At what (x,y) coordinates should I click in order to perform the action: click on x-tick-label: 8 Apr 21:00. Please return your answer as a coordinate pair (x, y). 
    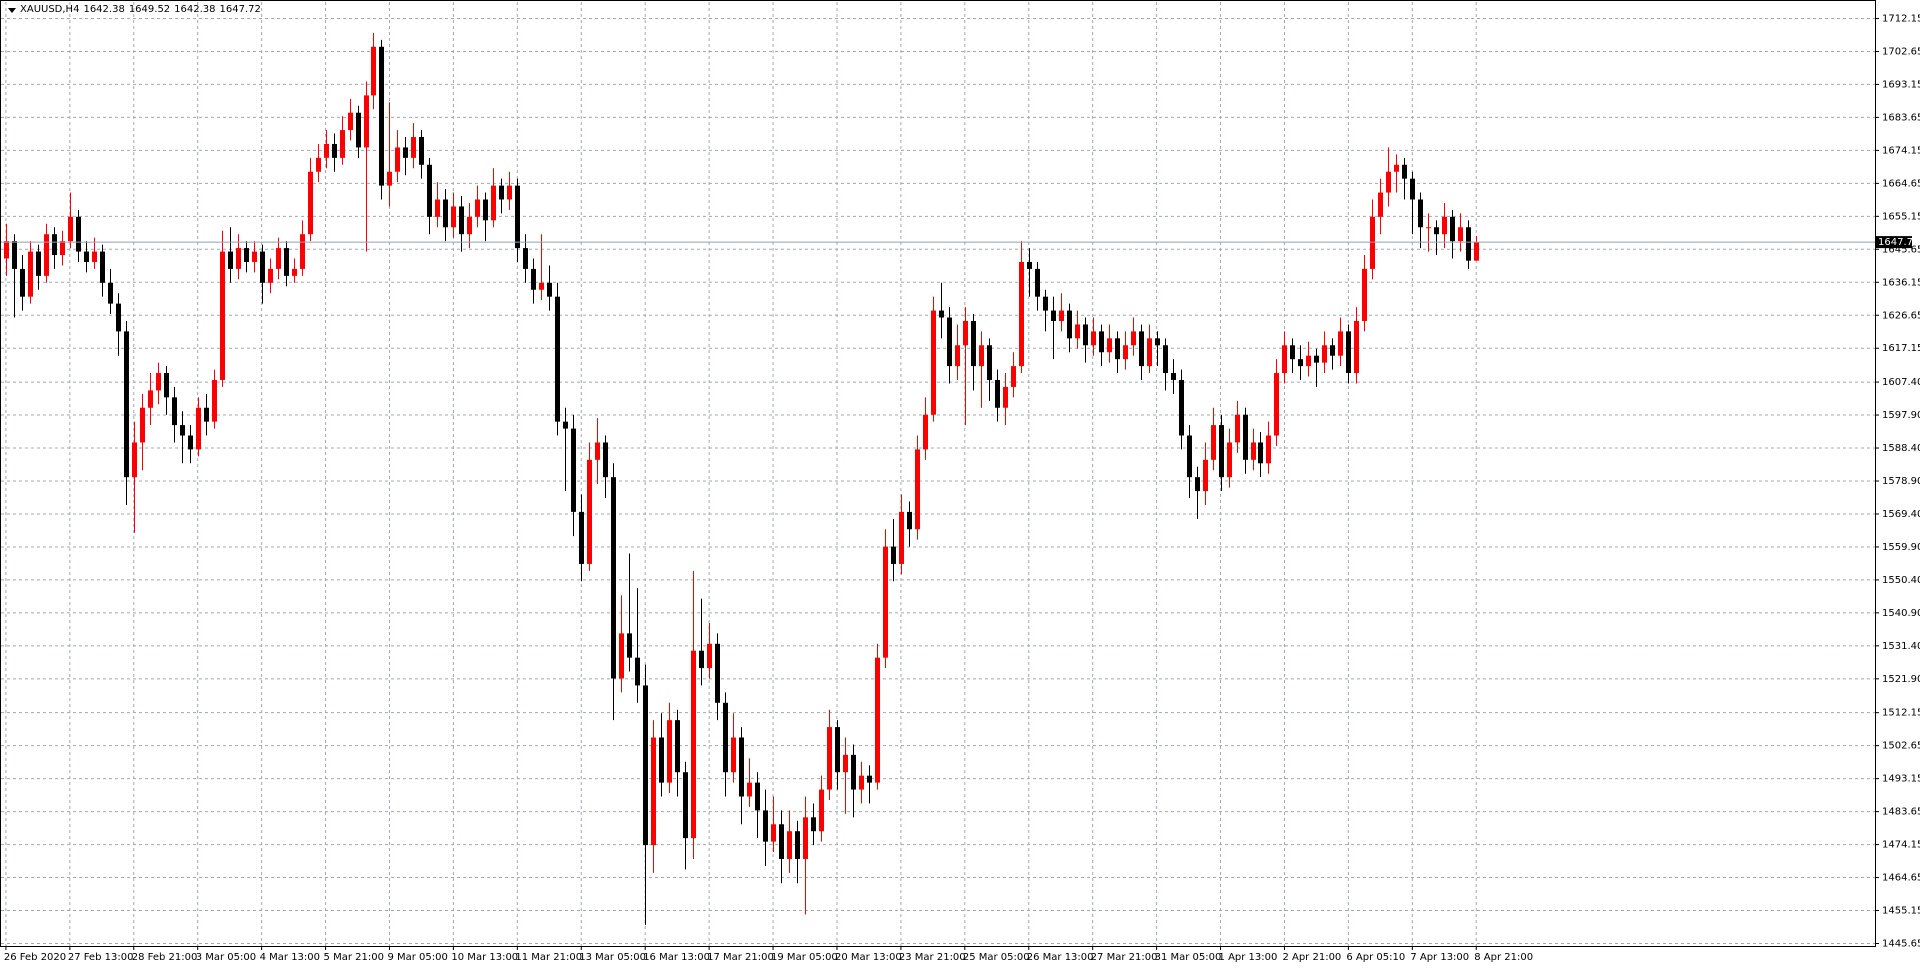
    Looking at the image, I should click on (1503, 957).